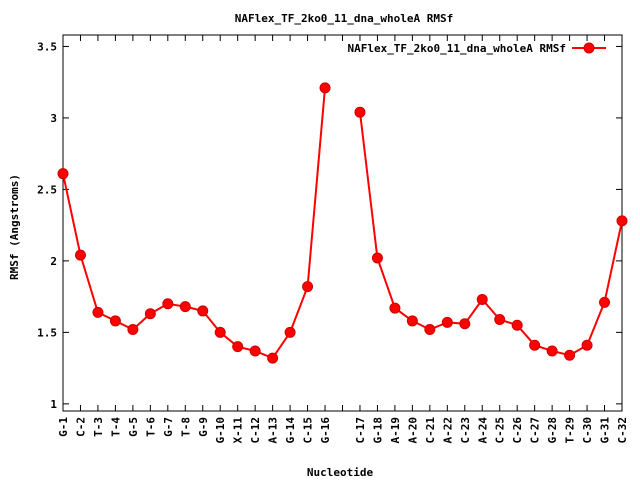 The width and height of the screenshot is (640, 480). Describe the element at coordinates (80, 427) in the screenshot. I see `x-tick-label: C-2` at that location.